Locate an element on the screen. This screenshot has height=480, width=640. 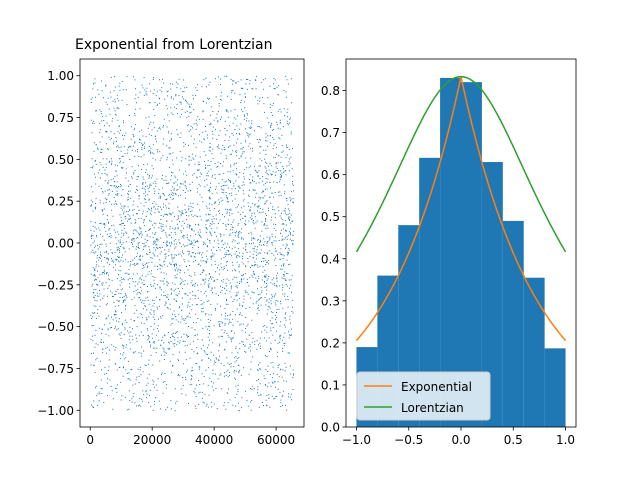
left-ytick-label: 1.00 is located at coordinates (60, 76).